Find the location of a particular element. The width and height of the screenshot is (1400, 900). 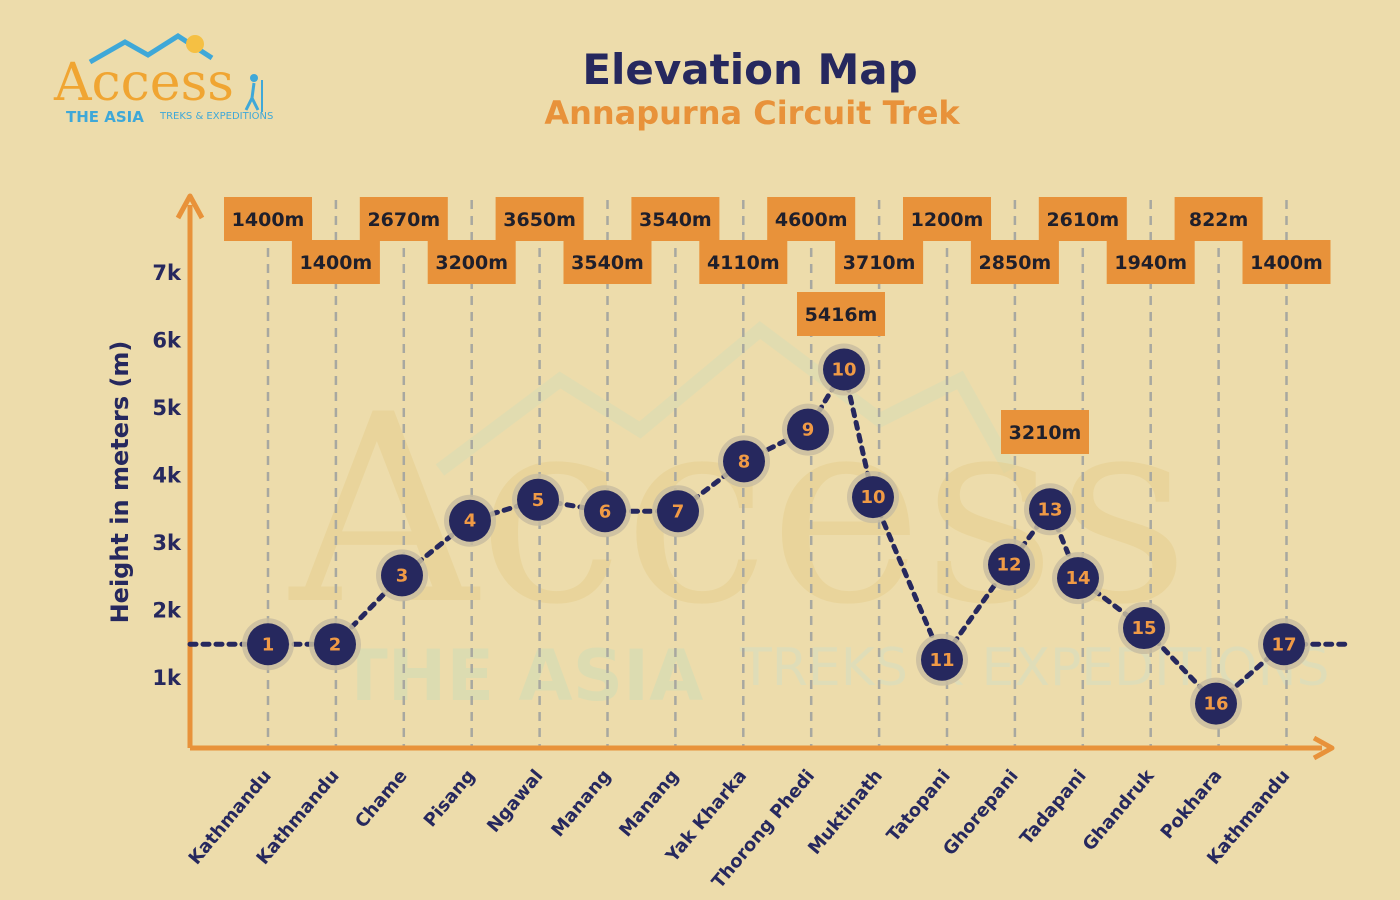

elevation-label-text: 2610m is located at coordinates (1082, 220).